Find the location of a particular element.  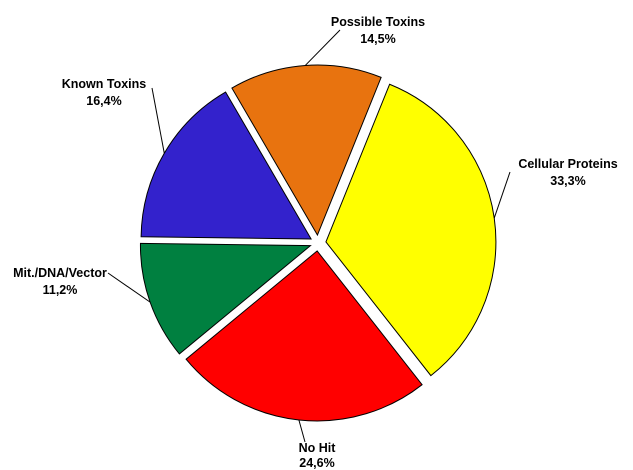

slice-value-possible-toxins: 14,5% is located at coordinates (377, 39).